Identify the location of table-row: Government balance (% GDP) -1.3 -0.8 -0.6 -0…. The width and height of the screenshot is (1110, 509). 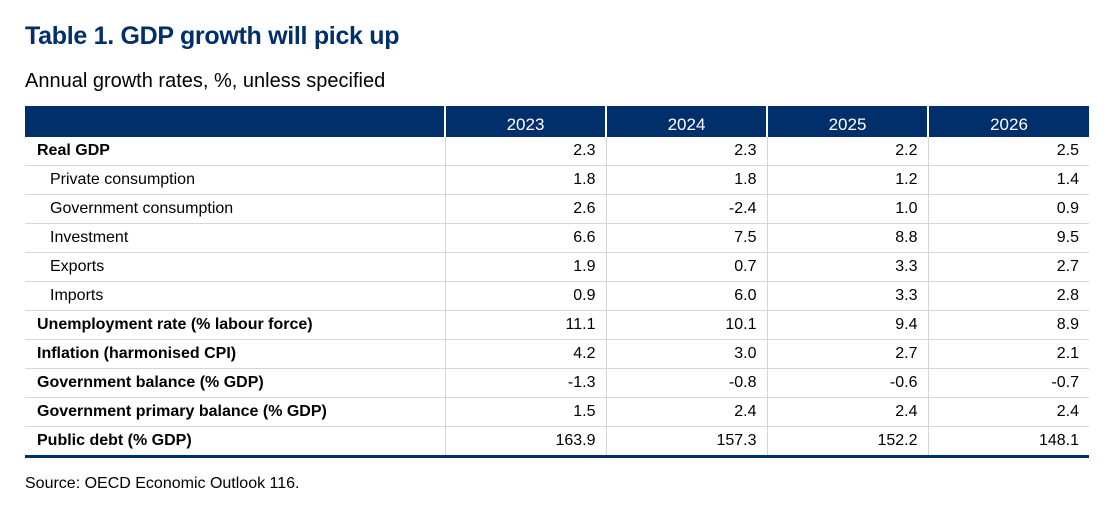
(557, 383).